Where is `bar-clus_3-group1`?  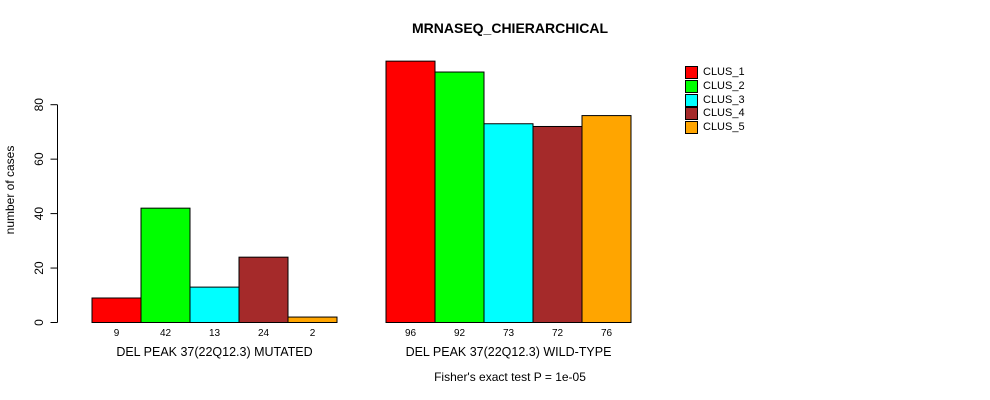
bar-clus_3-group1 is located at coordinates (214, 305).